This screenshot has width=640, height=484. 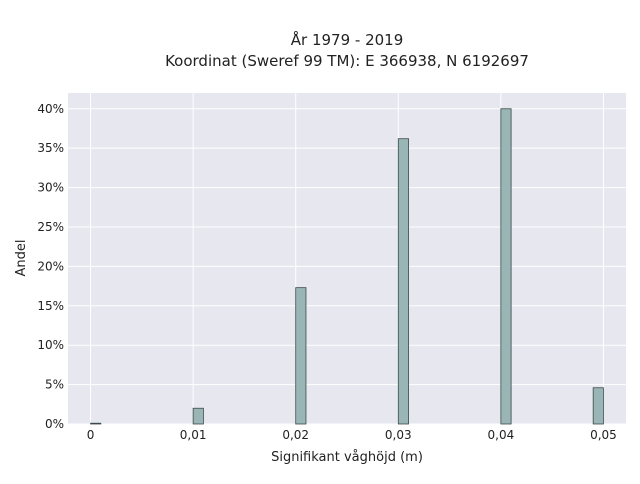 I want to click on chart-title-line-1: År 1979 - 2019, so click(x=347, y=39).